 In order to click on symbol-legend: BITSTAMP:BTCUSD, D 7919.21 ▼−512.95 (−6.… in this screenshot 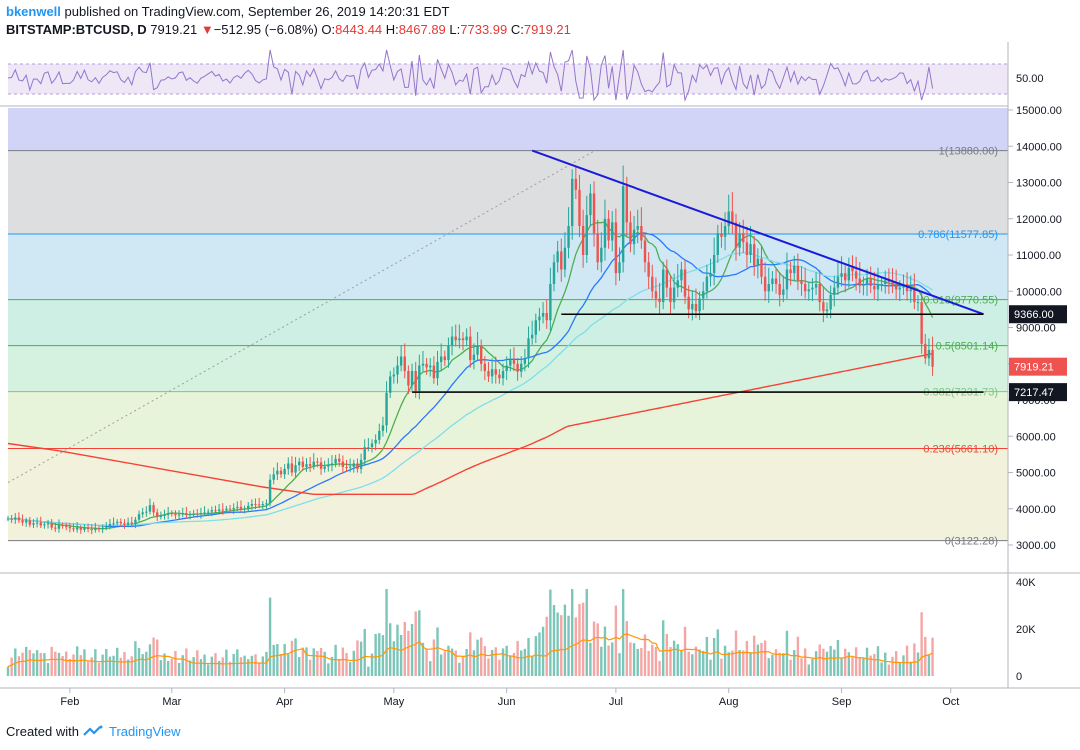, I will do `click(288, 29)`.